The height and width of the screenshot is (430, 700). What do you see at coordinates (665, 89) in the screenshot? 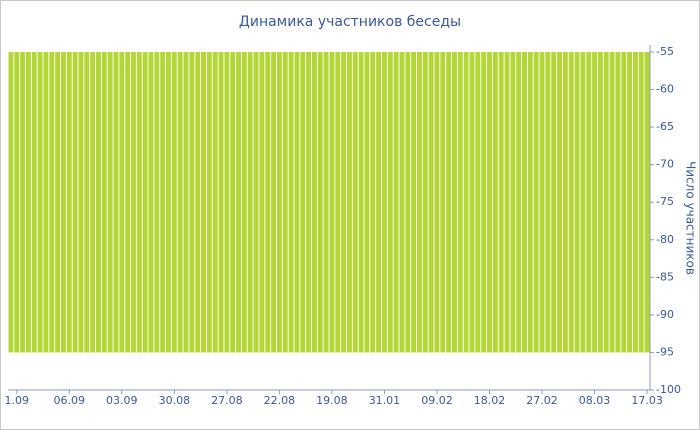
I see `y-tick-label: -60` at bounding box center [665, 89].